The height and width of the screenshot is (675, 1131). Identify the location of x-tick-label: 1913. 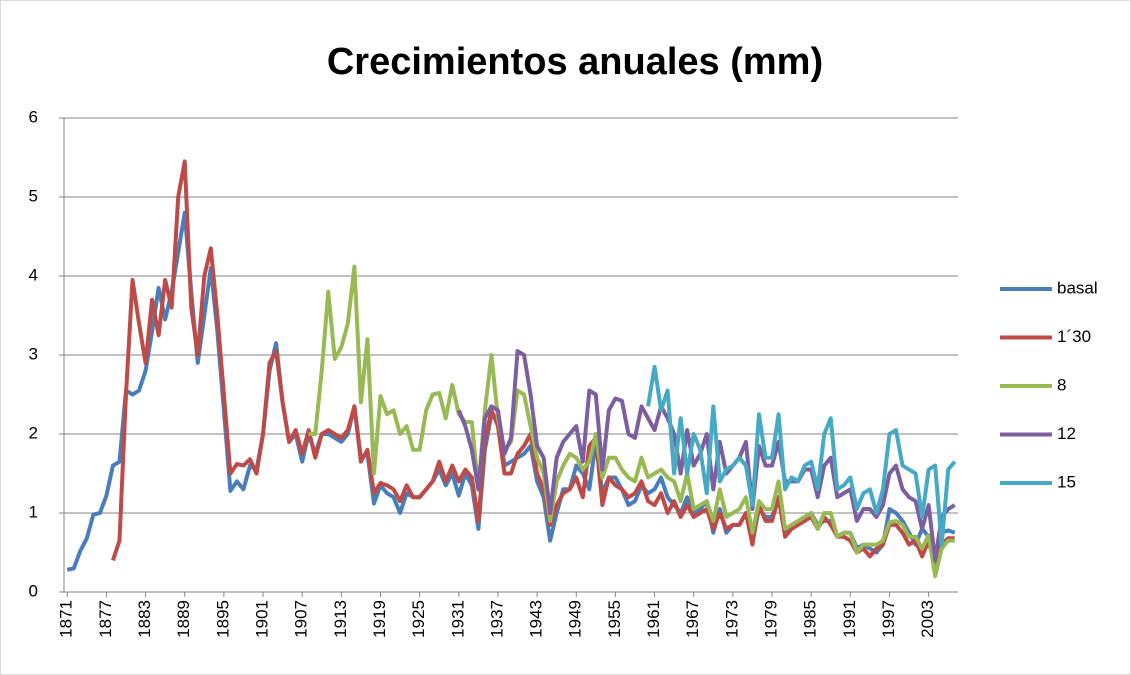
(340, 619).